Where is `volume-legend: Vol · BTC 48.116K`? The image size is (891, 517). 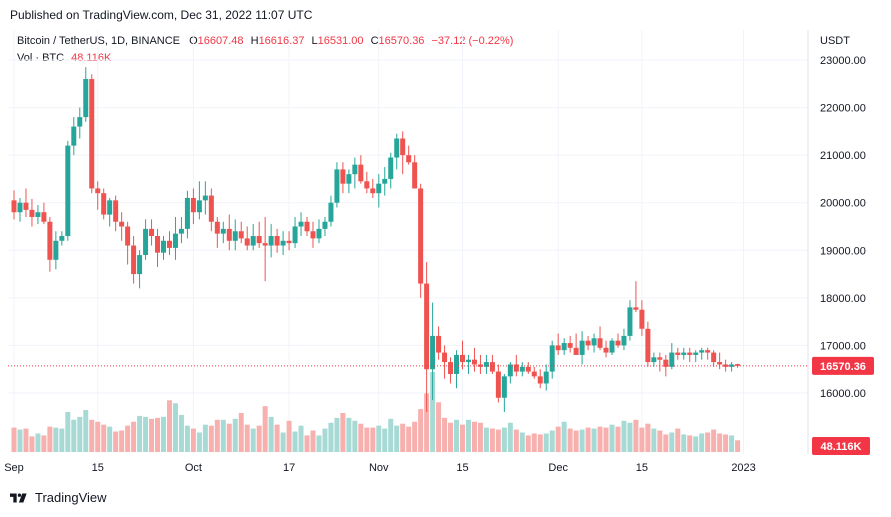
volume-legend: Vol · BTC 48.116K is located at coordinates (64, 58).